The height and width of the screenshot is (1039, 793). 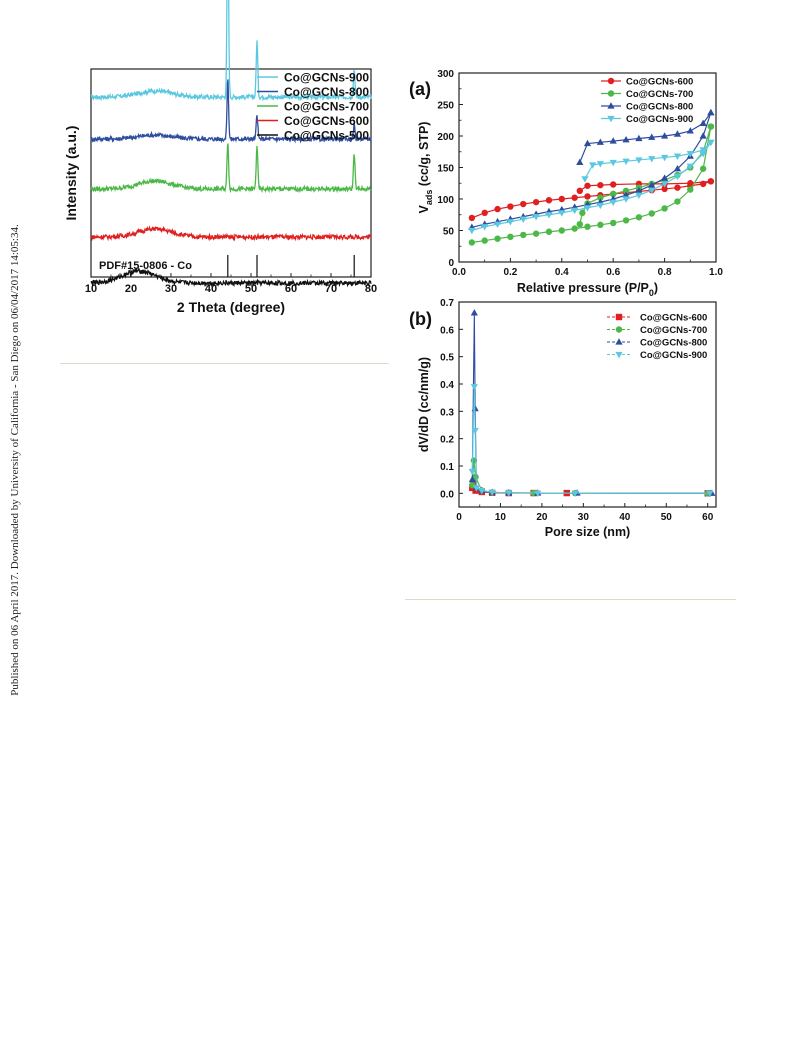 What do you see at coordinates (587, 289) in the screenshot?
I see `x-axis-label: Relative pressure (P/P0)` at bounding box center [587, 289].